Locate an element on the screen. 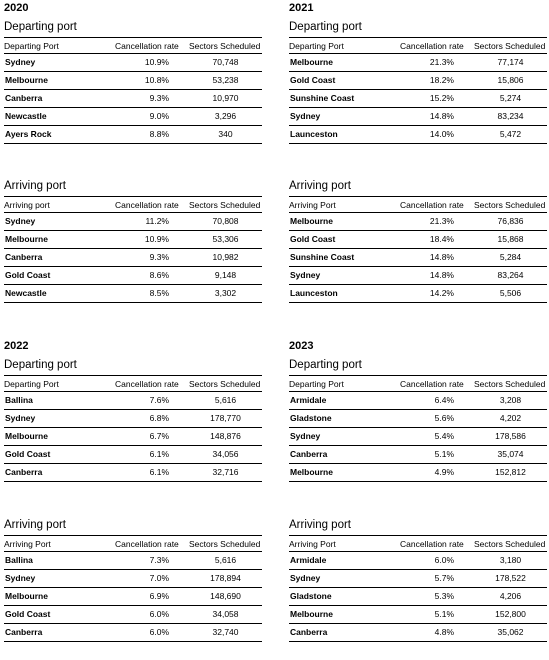 This screenshot has width=549, height=660. table-row: Melbourne 6.7% 148,876 is located at coordinates (133, 436).